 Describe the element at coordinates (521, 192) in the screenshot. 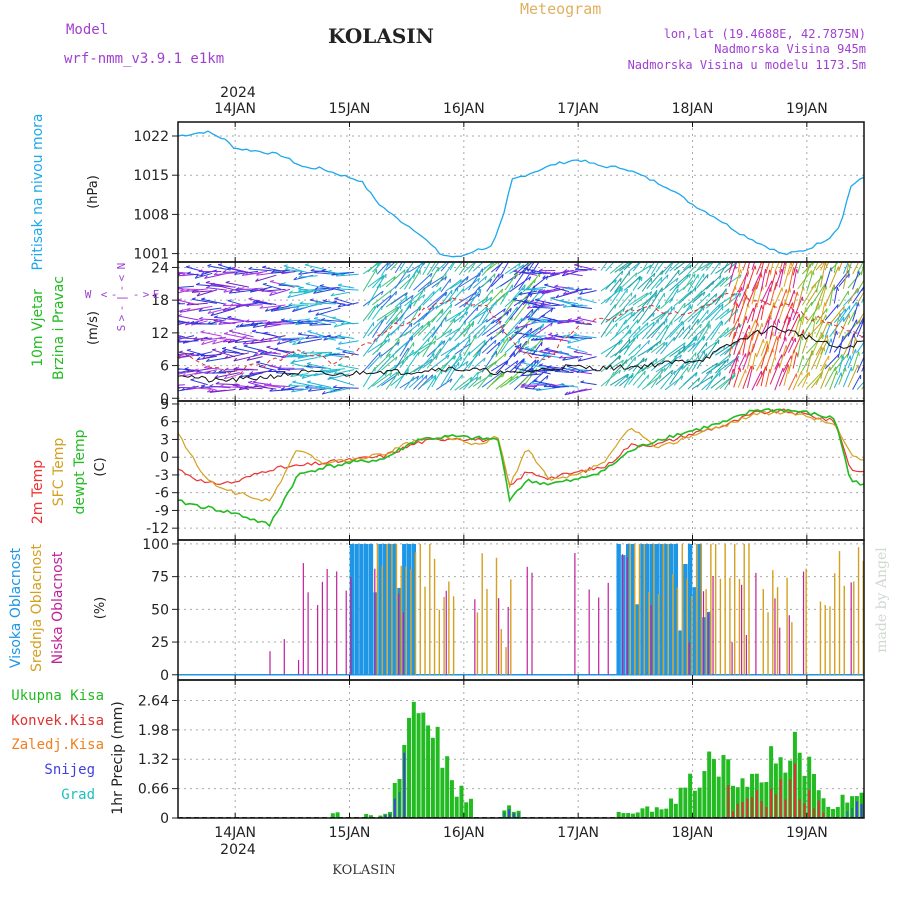

I see `pressure-border` at that location.